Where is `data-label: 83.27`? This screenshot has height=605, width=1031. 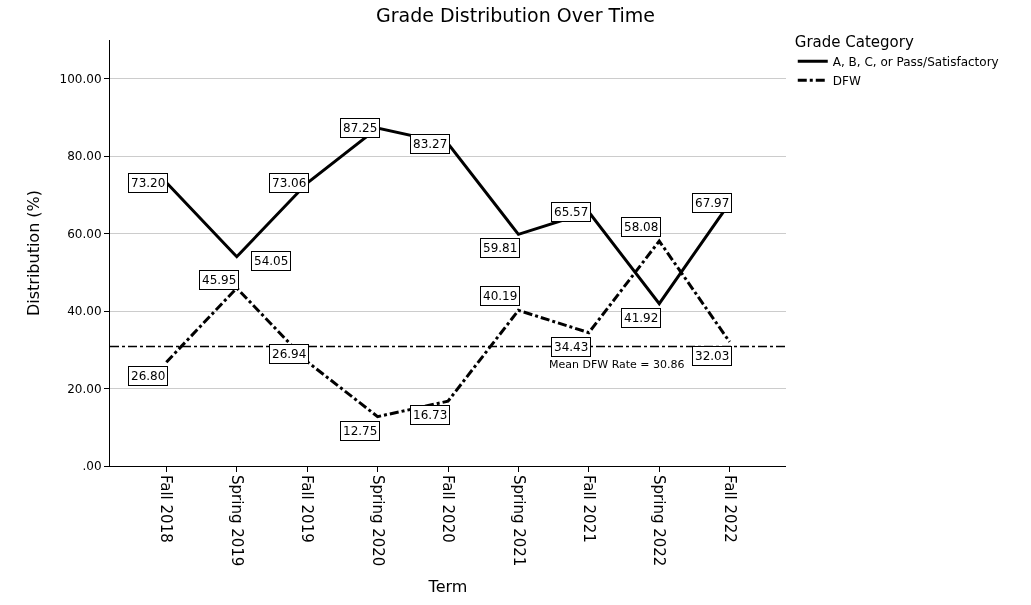
data-label: 83.27 is located at coordinates (430, 144).